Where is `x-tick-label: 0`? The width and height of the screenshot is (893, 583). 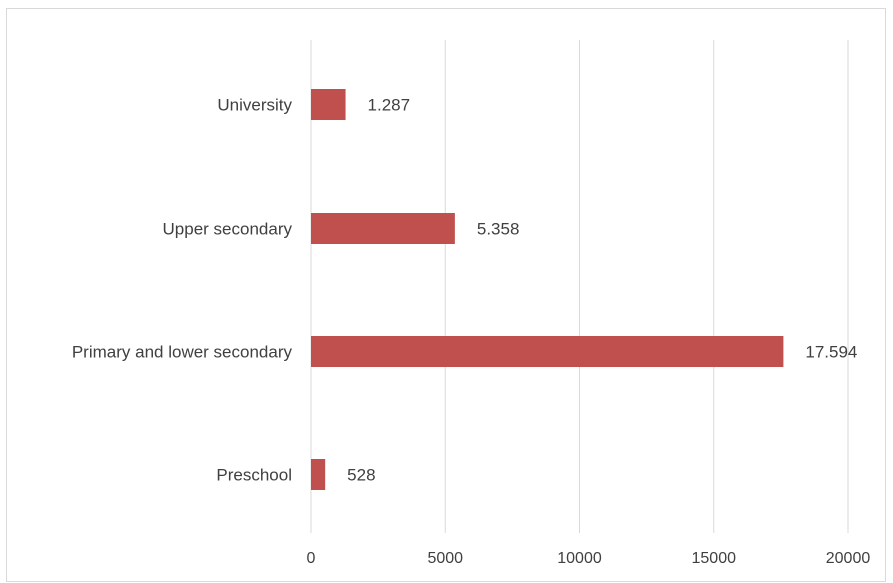 x-tick-label: 0 is located at coordinates (311, 558).